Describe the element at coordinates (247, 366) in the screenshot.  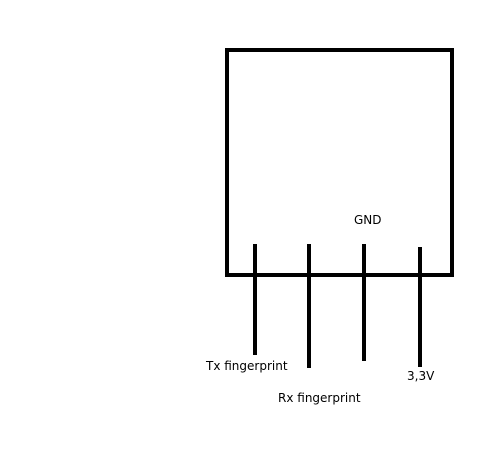
I see `label-tx-fingerprint: Tx fingerprint` at that location.